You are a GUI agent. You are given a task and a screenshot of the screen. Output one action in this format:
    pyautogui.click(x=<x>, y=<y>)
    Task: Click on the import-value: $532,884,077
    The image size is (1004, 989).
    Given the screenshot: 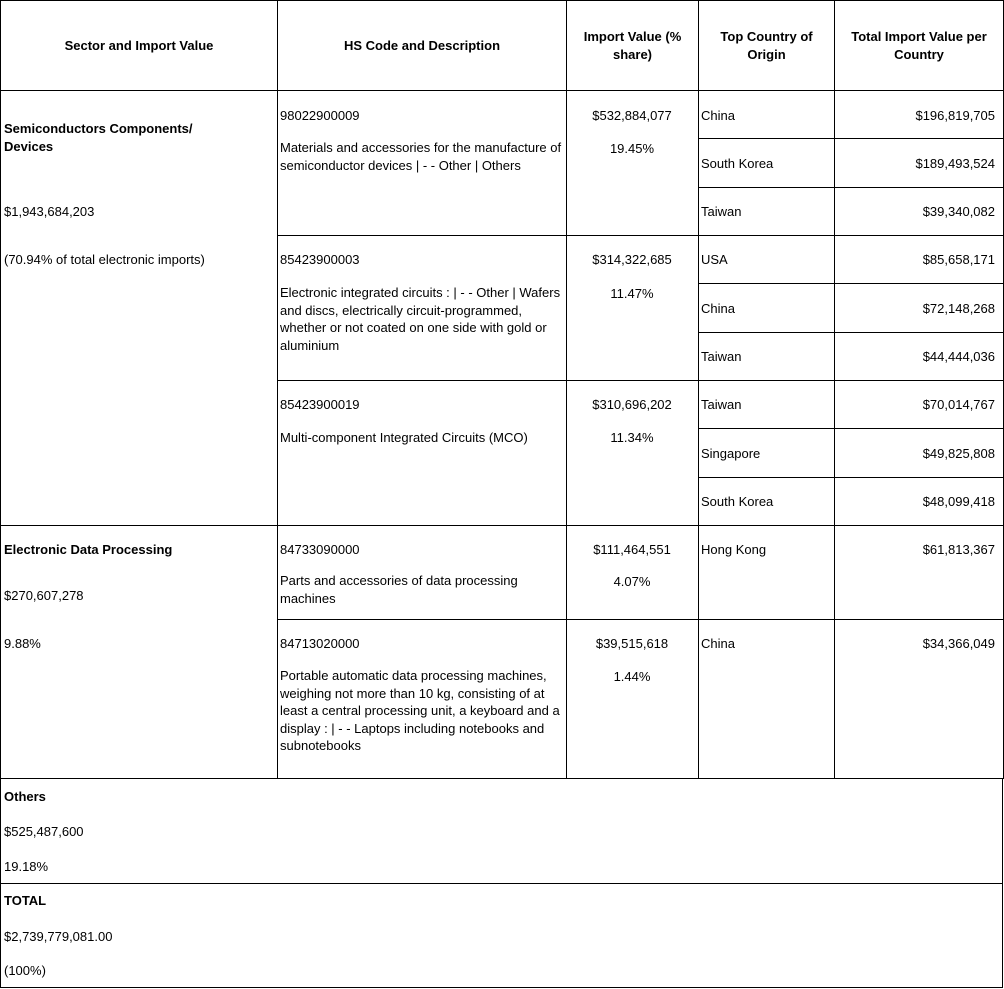 What is the action you would take?
    pyautogui.click(x=632, y=115)
    